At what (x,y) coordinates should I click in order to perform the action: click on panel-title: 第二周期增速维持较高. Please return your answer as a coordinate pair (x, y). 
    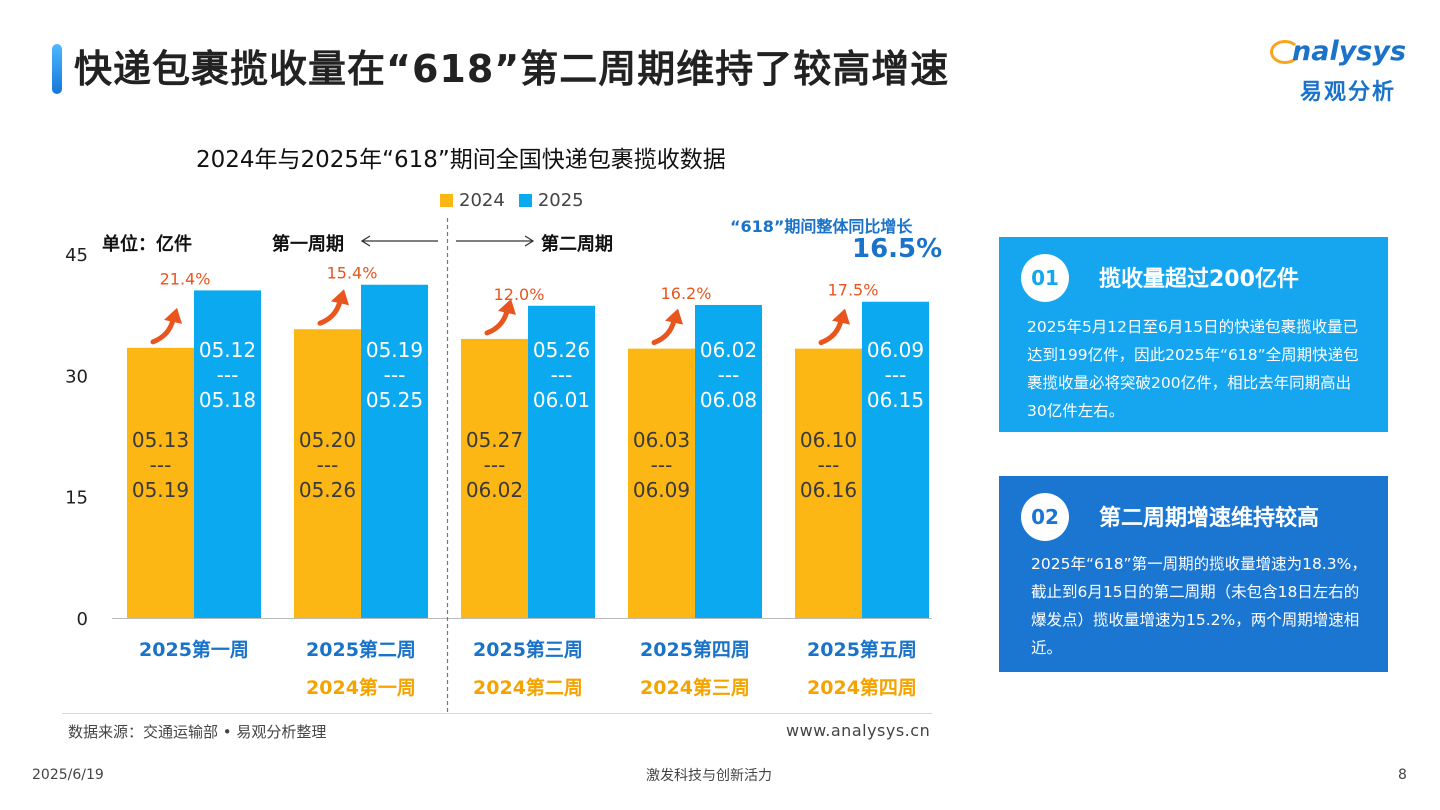
    Looking at the image, I should click on (1209, 518).